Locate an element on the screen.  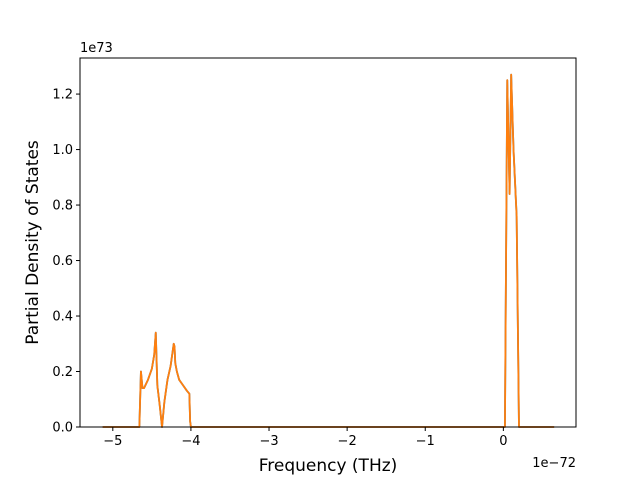
y-axis-label: Partial Density of States is located at coordinates (33, 242).